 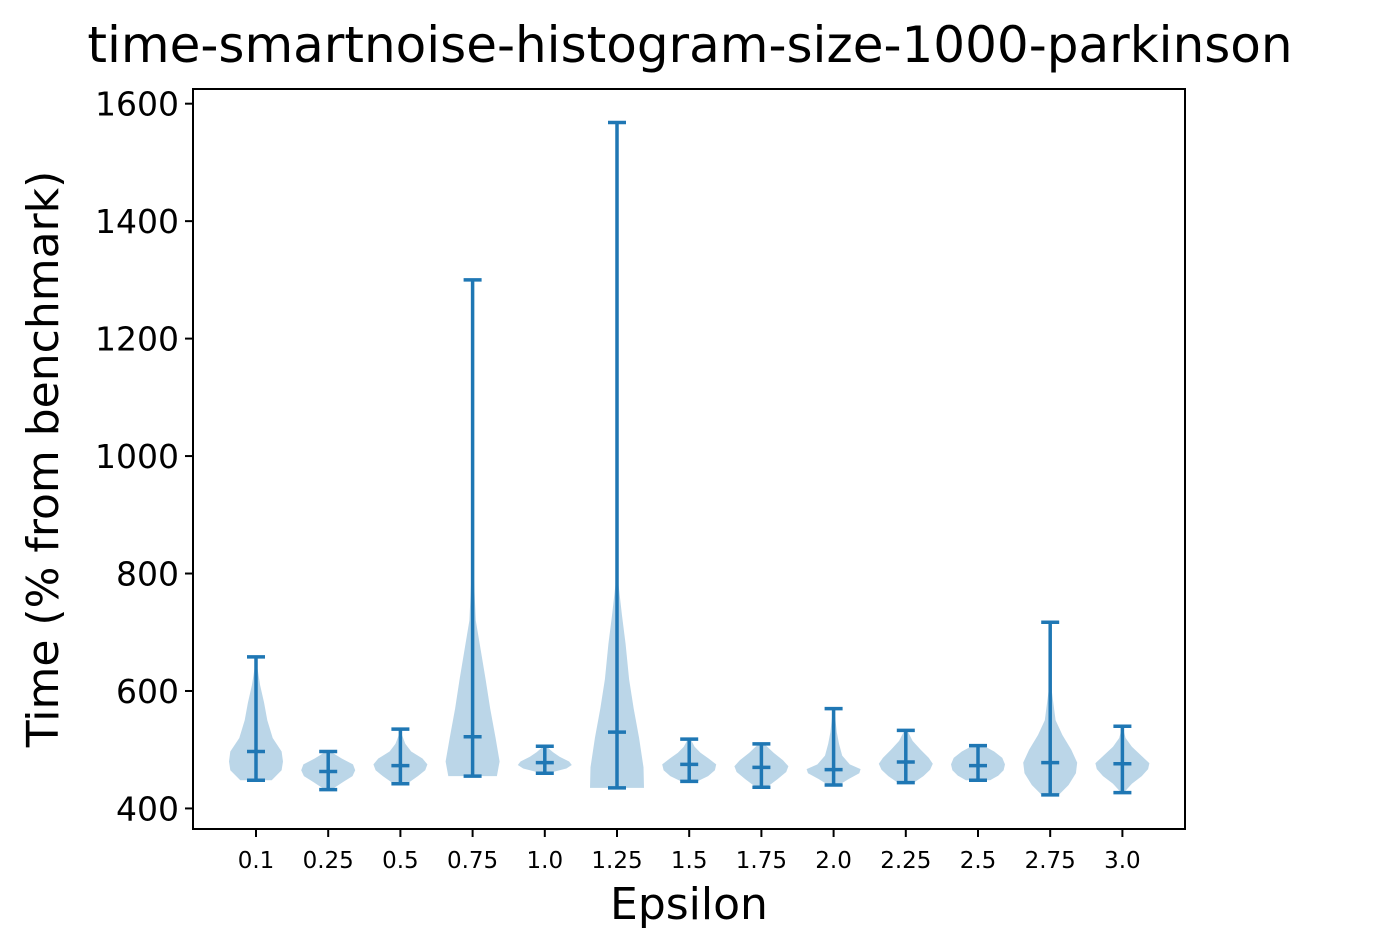 I want to click on violin-2.0, so click(x=833, y=746).